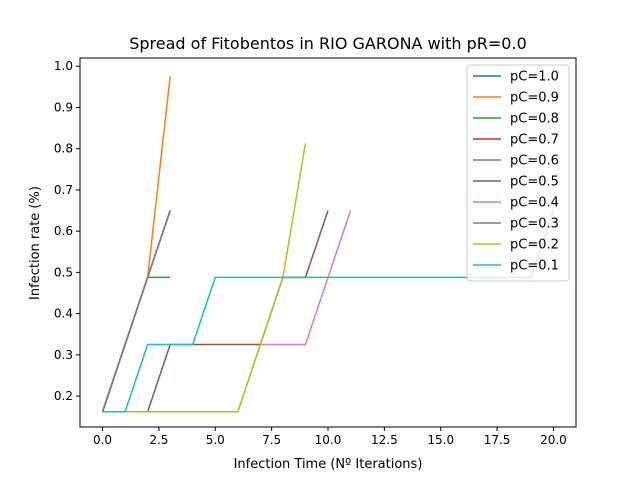  I want to click on legend-entry: pC=0.7, so click(534, 140).